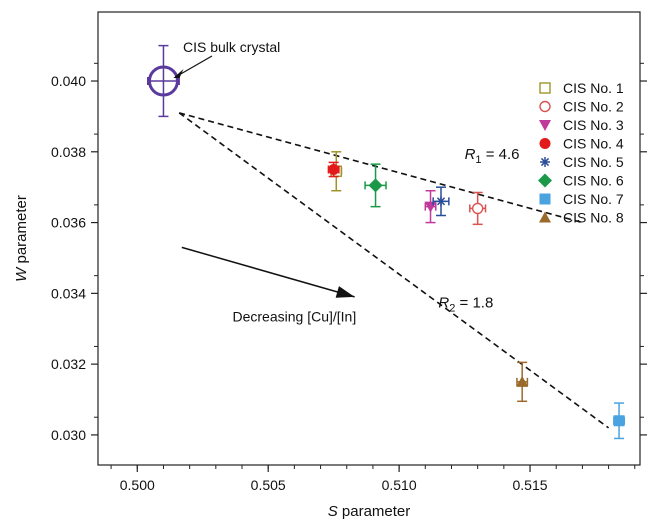 The width and height of the screenshot is (655, 531). I want to click on fit-label-value: = 4.6, so click(501, 154).